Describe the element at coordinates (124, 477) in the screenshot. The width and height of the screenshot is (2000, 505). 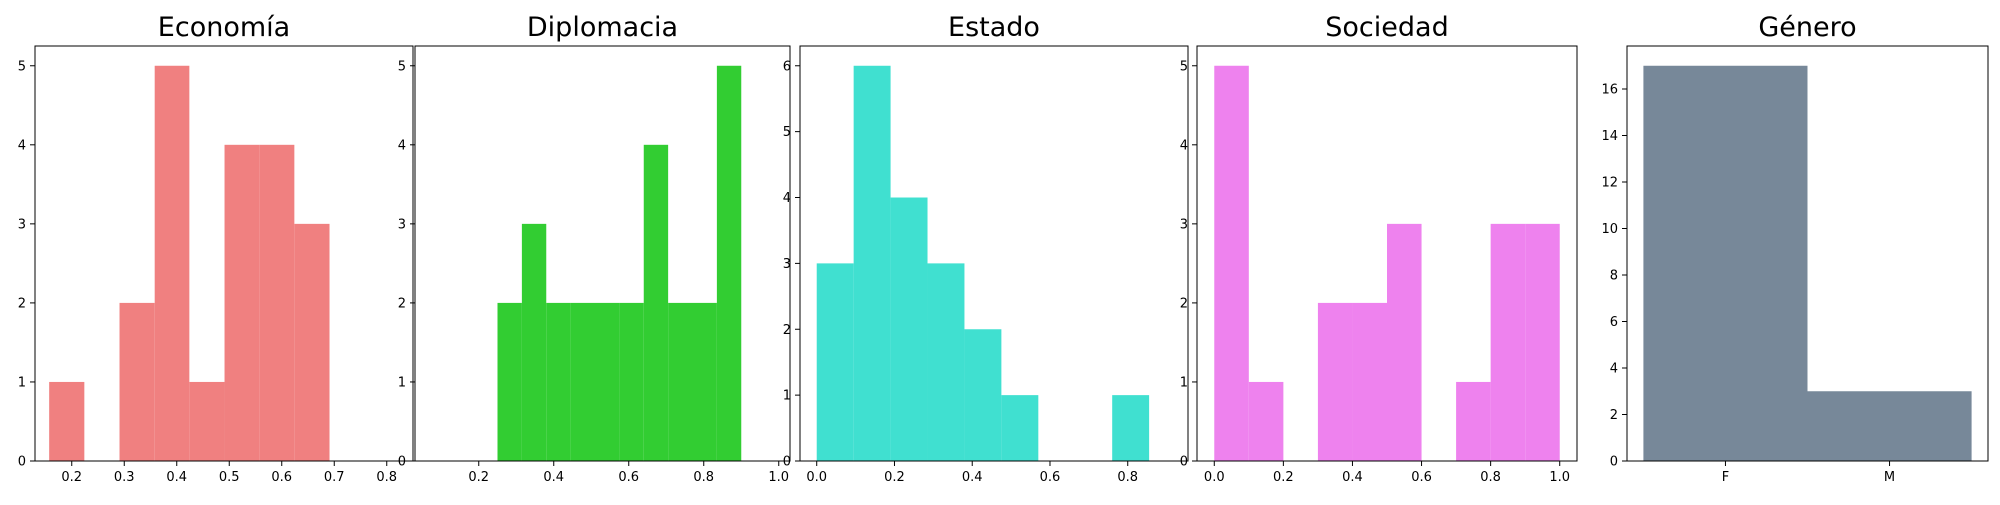
I see `x-tick-label: 0.3` at that location.